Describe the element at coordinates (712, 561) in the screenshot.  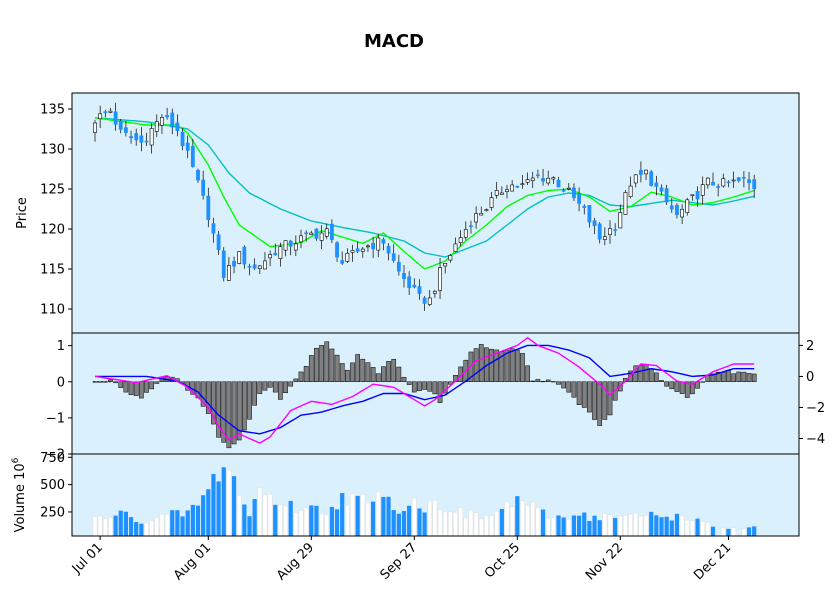
I see `date-tick-label: Dec 21` at that location.